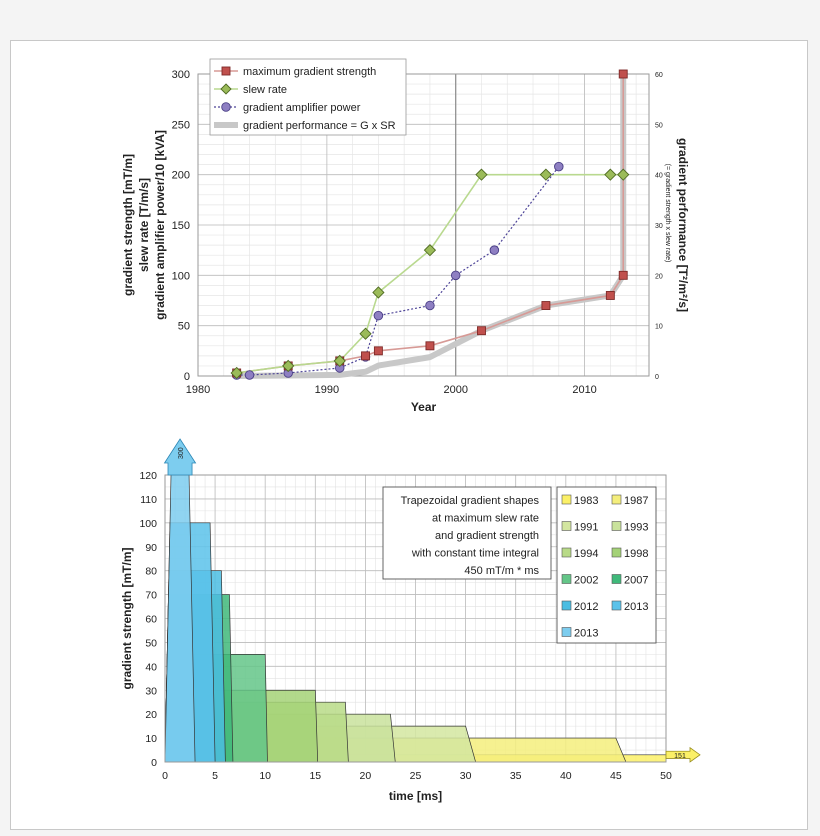  Describe the element at coordinates (586, 501) in the screenshot. I see `legend-label: 1983` at that location.